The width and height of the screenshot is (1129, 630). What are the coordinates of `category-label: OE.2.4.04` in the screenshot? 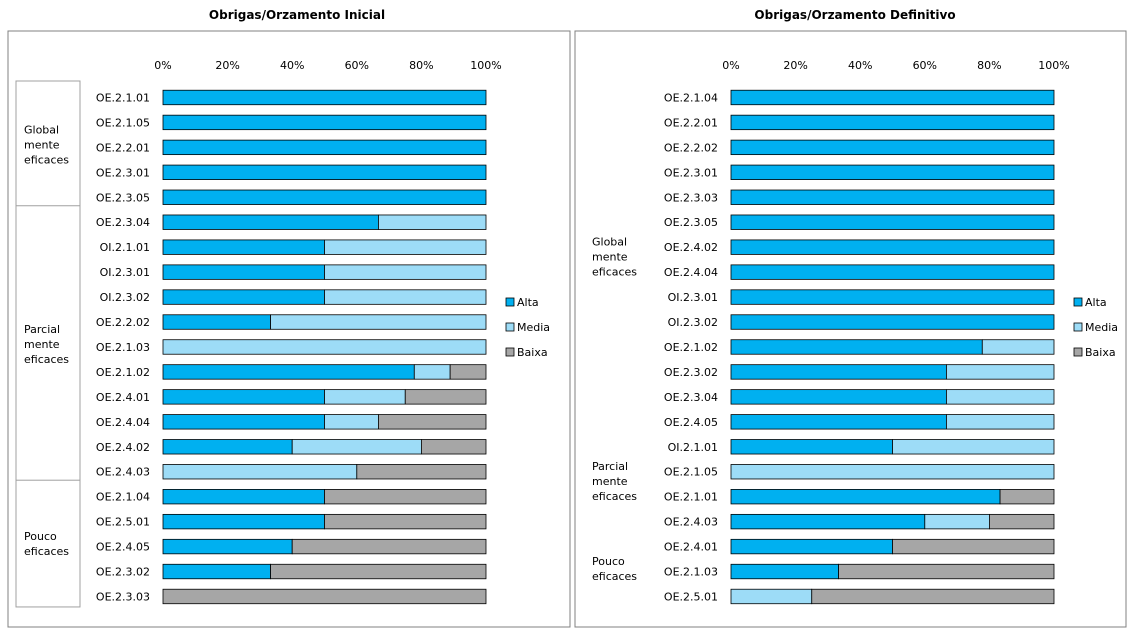 It's located at (691, 272).